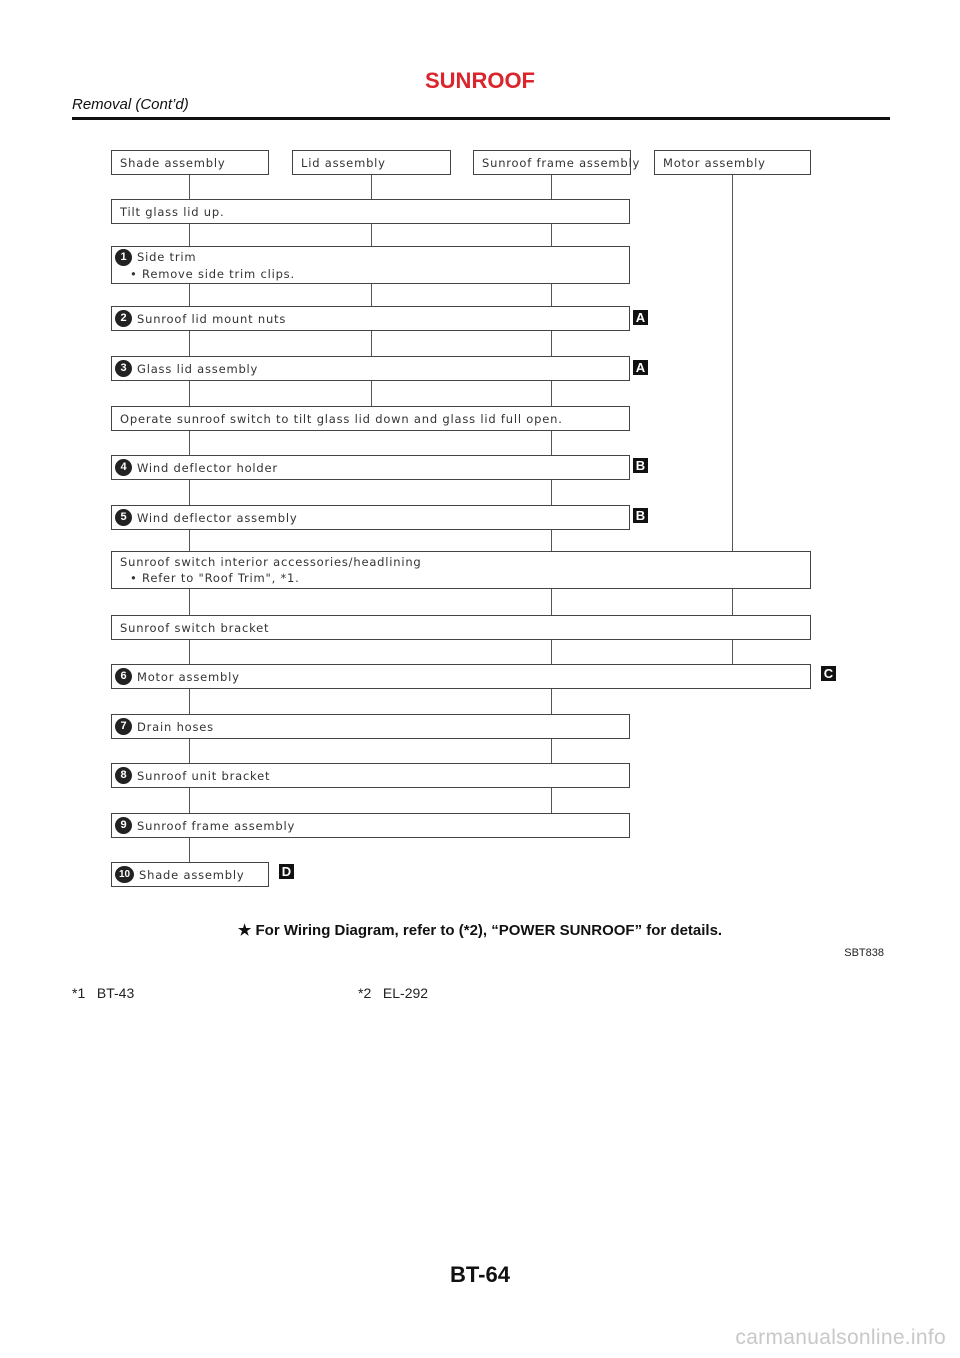  I want to click on step-number-badge: 6, so click(123, 676).